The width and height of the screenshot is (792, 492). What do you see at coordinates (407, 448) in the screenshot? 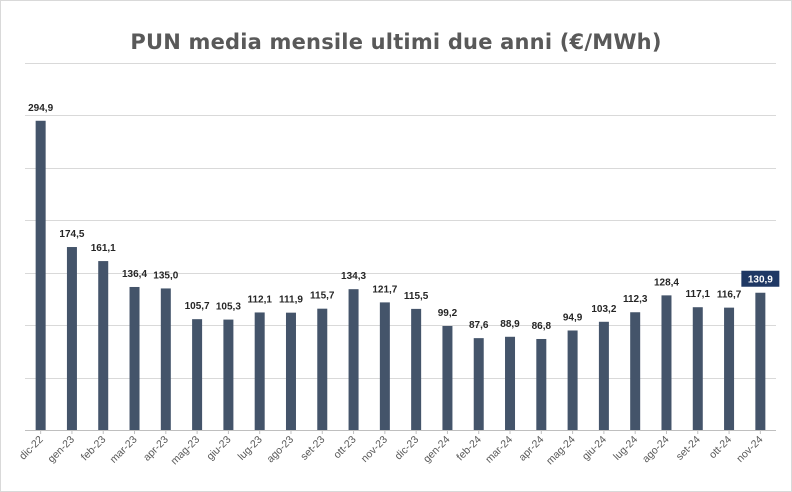
I see `x-tick-label: dic-23` at bounding box center [407, 448].